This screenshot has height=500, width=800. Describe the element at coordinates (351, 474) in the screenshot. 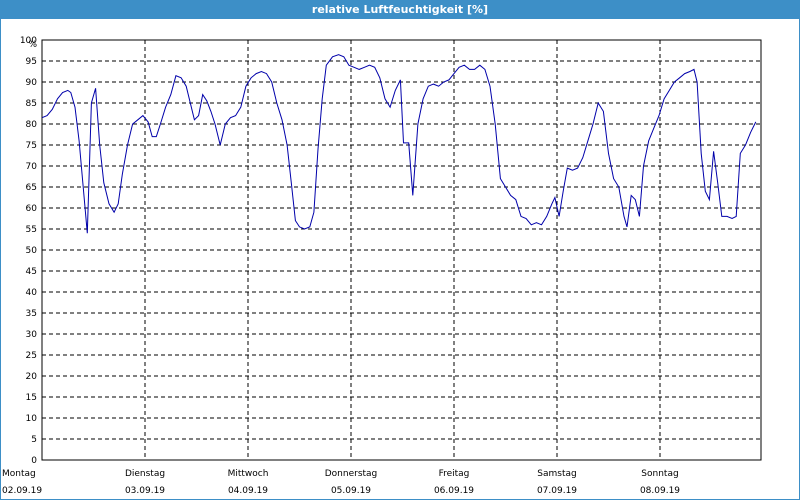

I see `x-tick-day: Donnerstag` at that location.